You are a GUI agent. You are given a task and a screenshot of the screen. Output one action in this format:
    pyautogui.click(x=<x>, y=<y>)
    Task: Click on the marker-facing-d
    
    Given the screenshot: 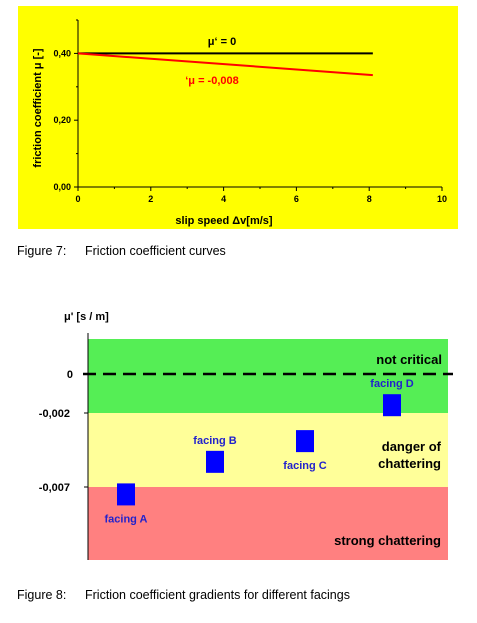 What is the action you would take?
    pyautogui.click(x=392, y=405)
    